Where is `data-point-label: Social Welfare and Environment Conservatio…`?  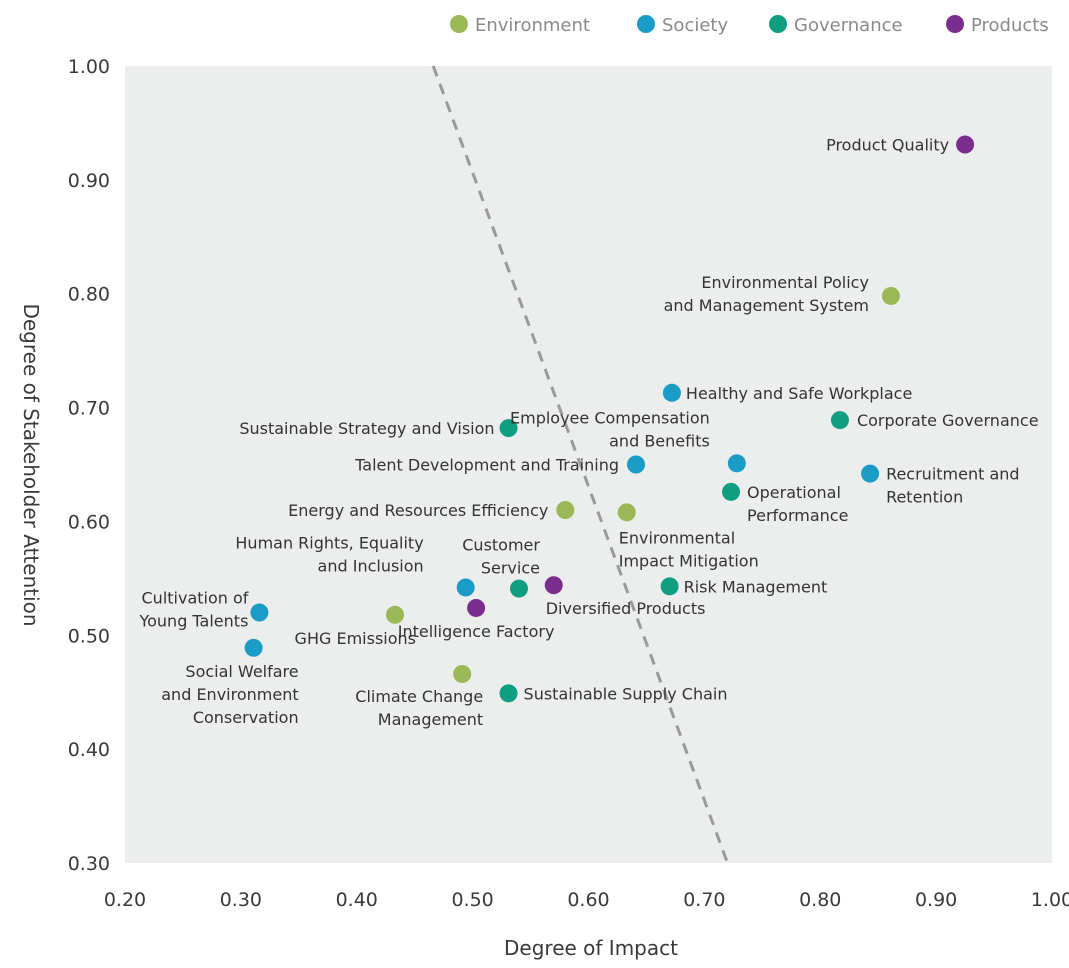 data-point-label: Social Welfare and Environment Conservatio… is located at coordinates (229, 694).